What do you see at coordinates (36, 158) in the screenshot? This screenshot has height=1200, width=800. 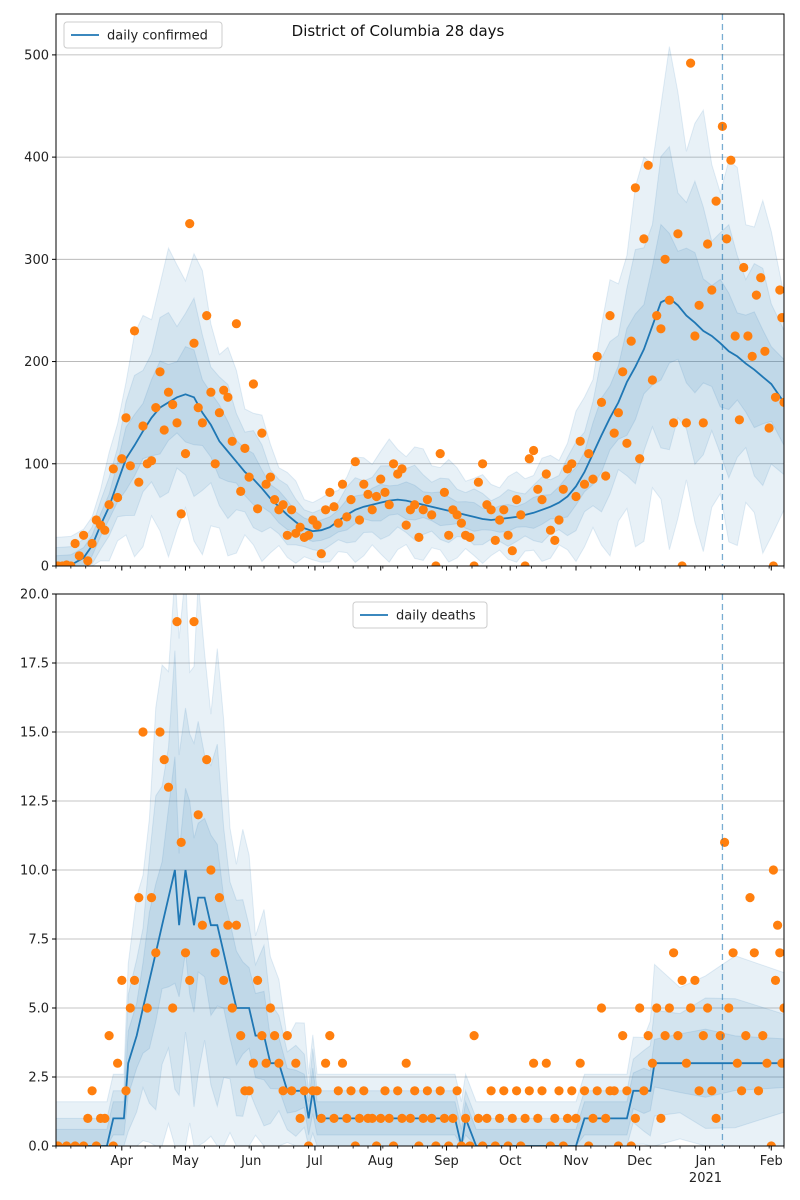 I see `y-tick-label: 400` at bounding box center [36, 158].